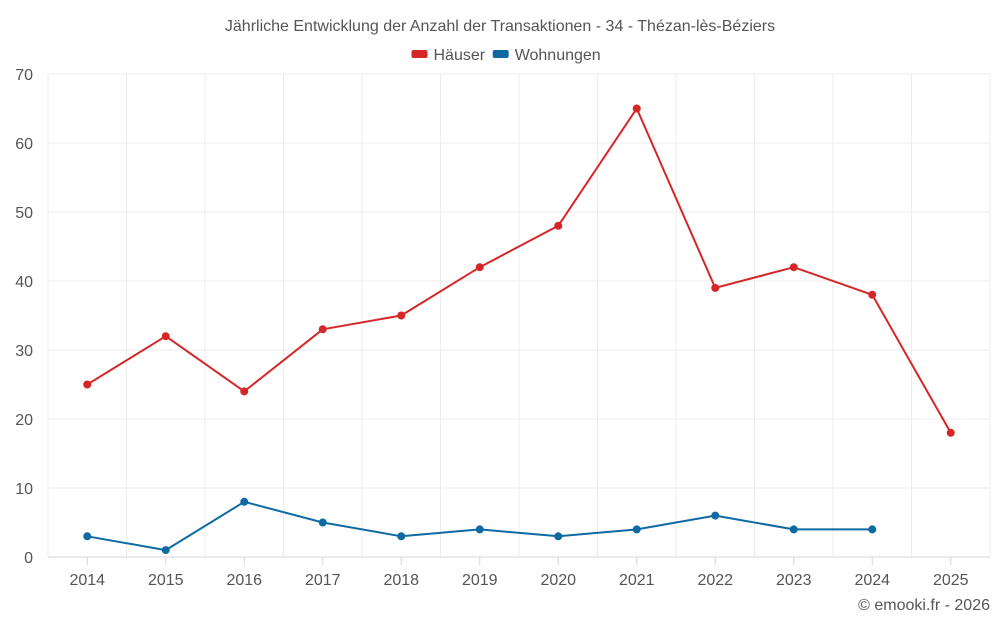 Image resolution: width=1000 pixels, height=625 pixels. Describe the element at coordinates (500, 54) in the screenshot. I see `legend-swatch-wohnungen` at that location.